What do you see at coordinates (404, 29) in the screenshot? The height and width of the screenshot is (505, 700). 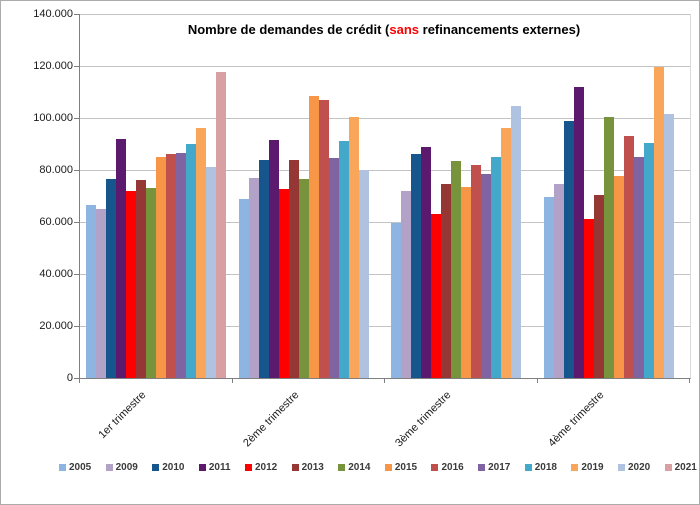 I see `chart-title-highlight: sans` at bounding box center [404, 29].